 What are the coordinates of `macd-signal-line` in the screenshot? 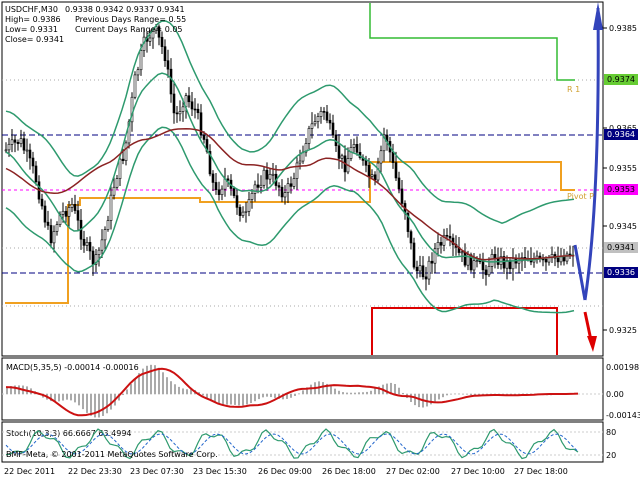 It's located at (292, 392).